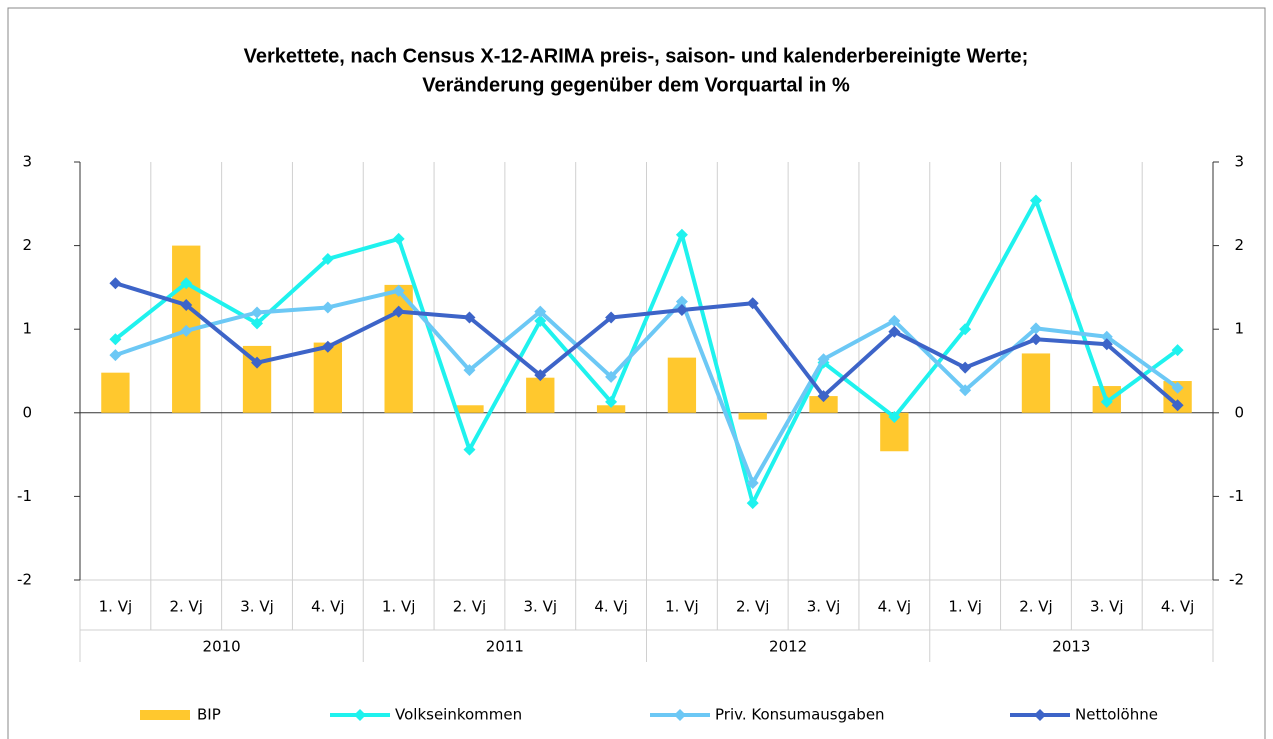 Image resolution: width=1273 pixels, height=739 pixels. Describe the element at coordinates (27, 329) in the screenshot. I see `y-tick-label: 1` at that location.